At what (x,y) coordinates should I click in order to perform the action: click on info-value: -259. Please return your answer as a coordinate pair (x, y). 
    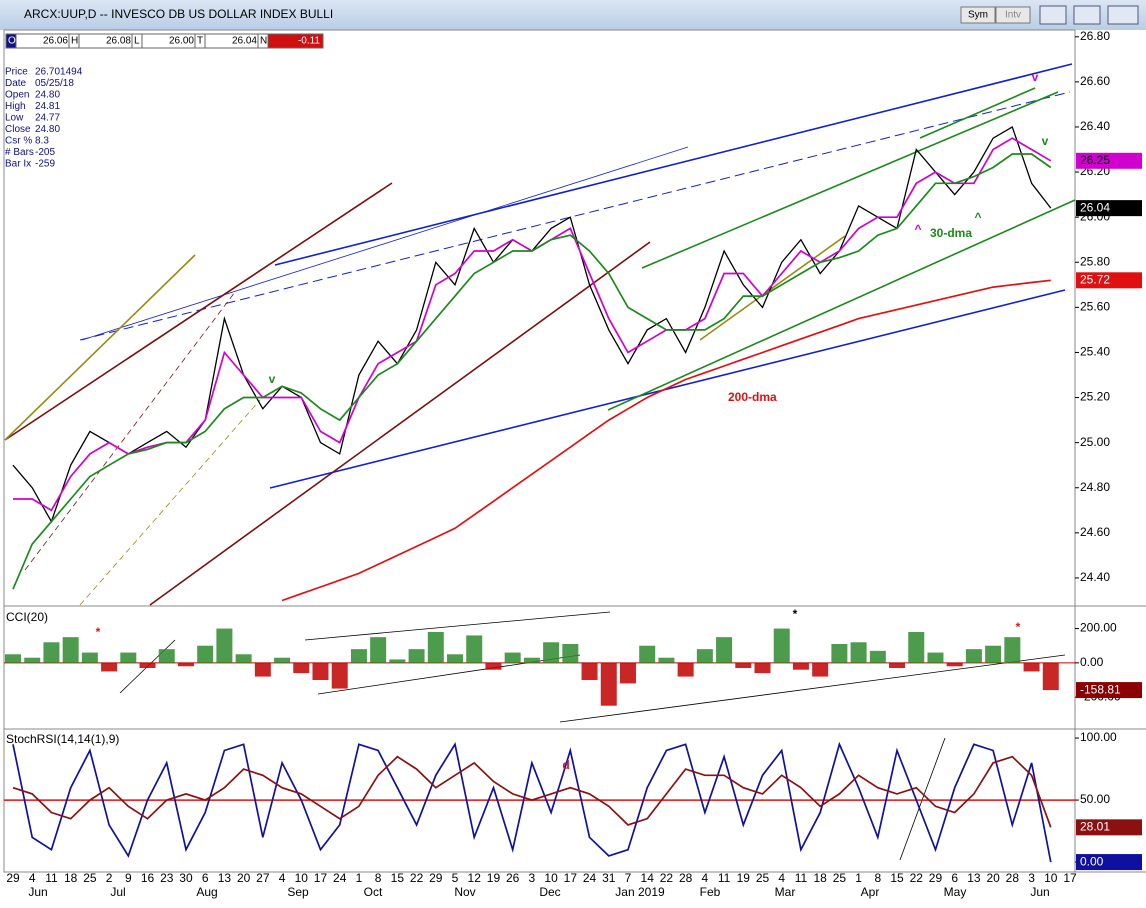
    Looking at the image, I should click on (45, 164).